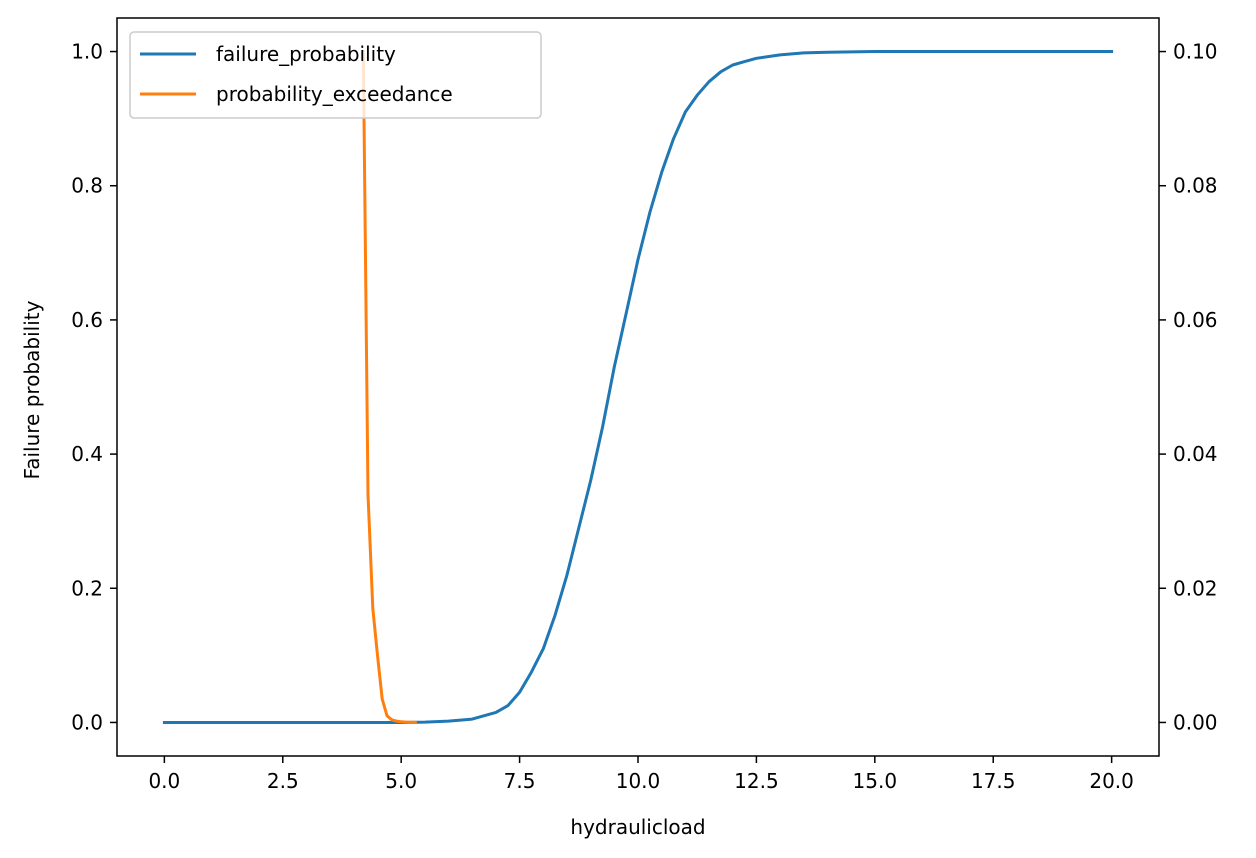 The image size is (1256, 858). What do you see at coordinates (389, 386) in the screenshot?
I see `series-line-probability-exceedance` at bounding box center [389, 386].